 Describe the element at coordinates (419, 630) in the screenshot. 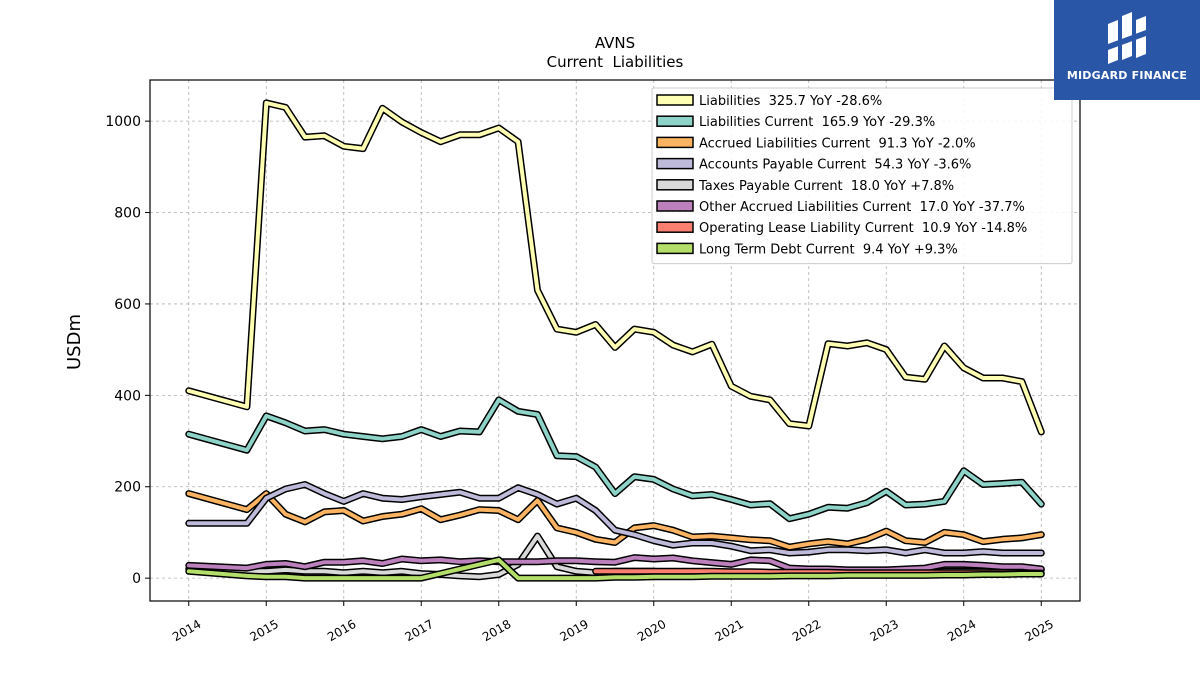

I see `x-tick-label: 2017` at that location.